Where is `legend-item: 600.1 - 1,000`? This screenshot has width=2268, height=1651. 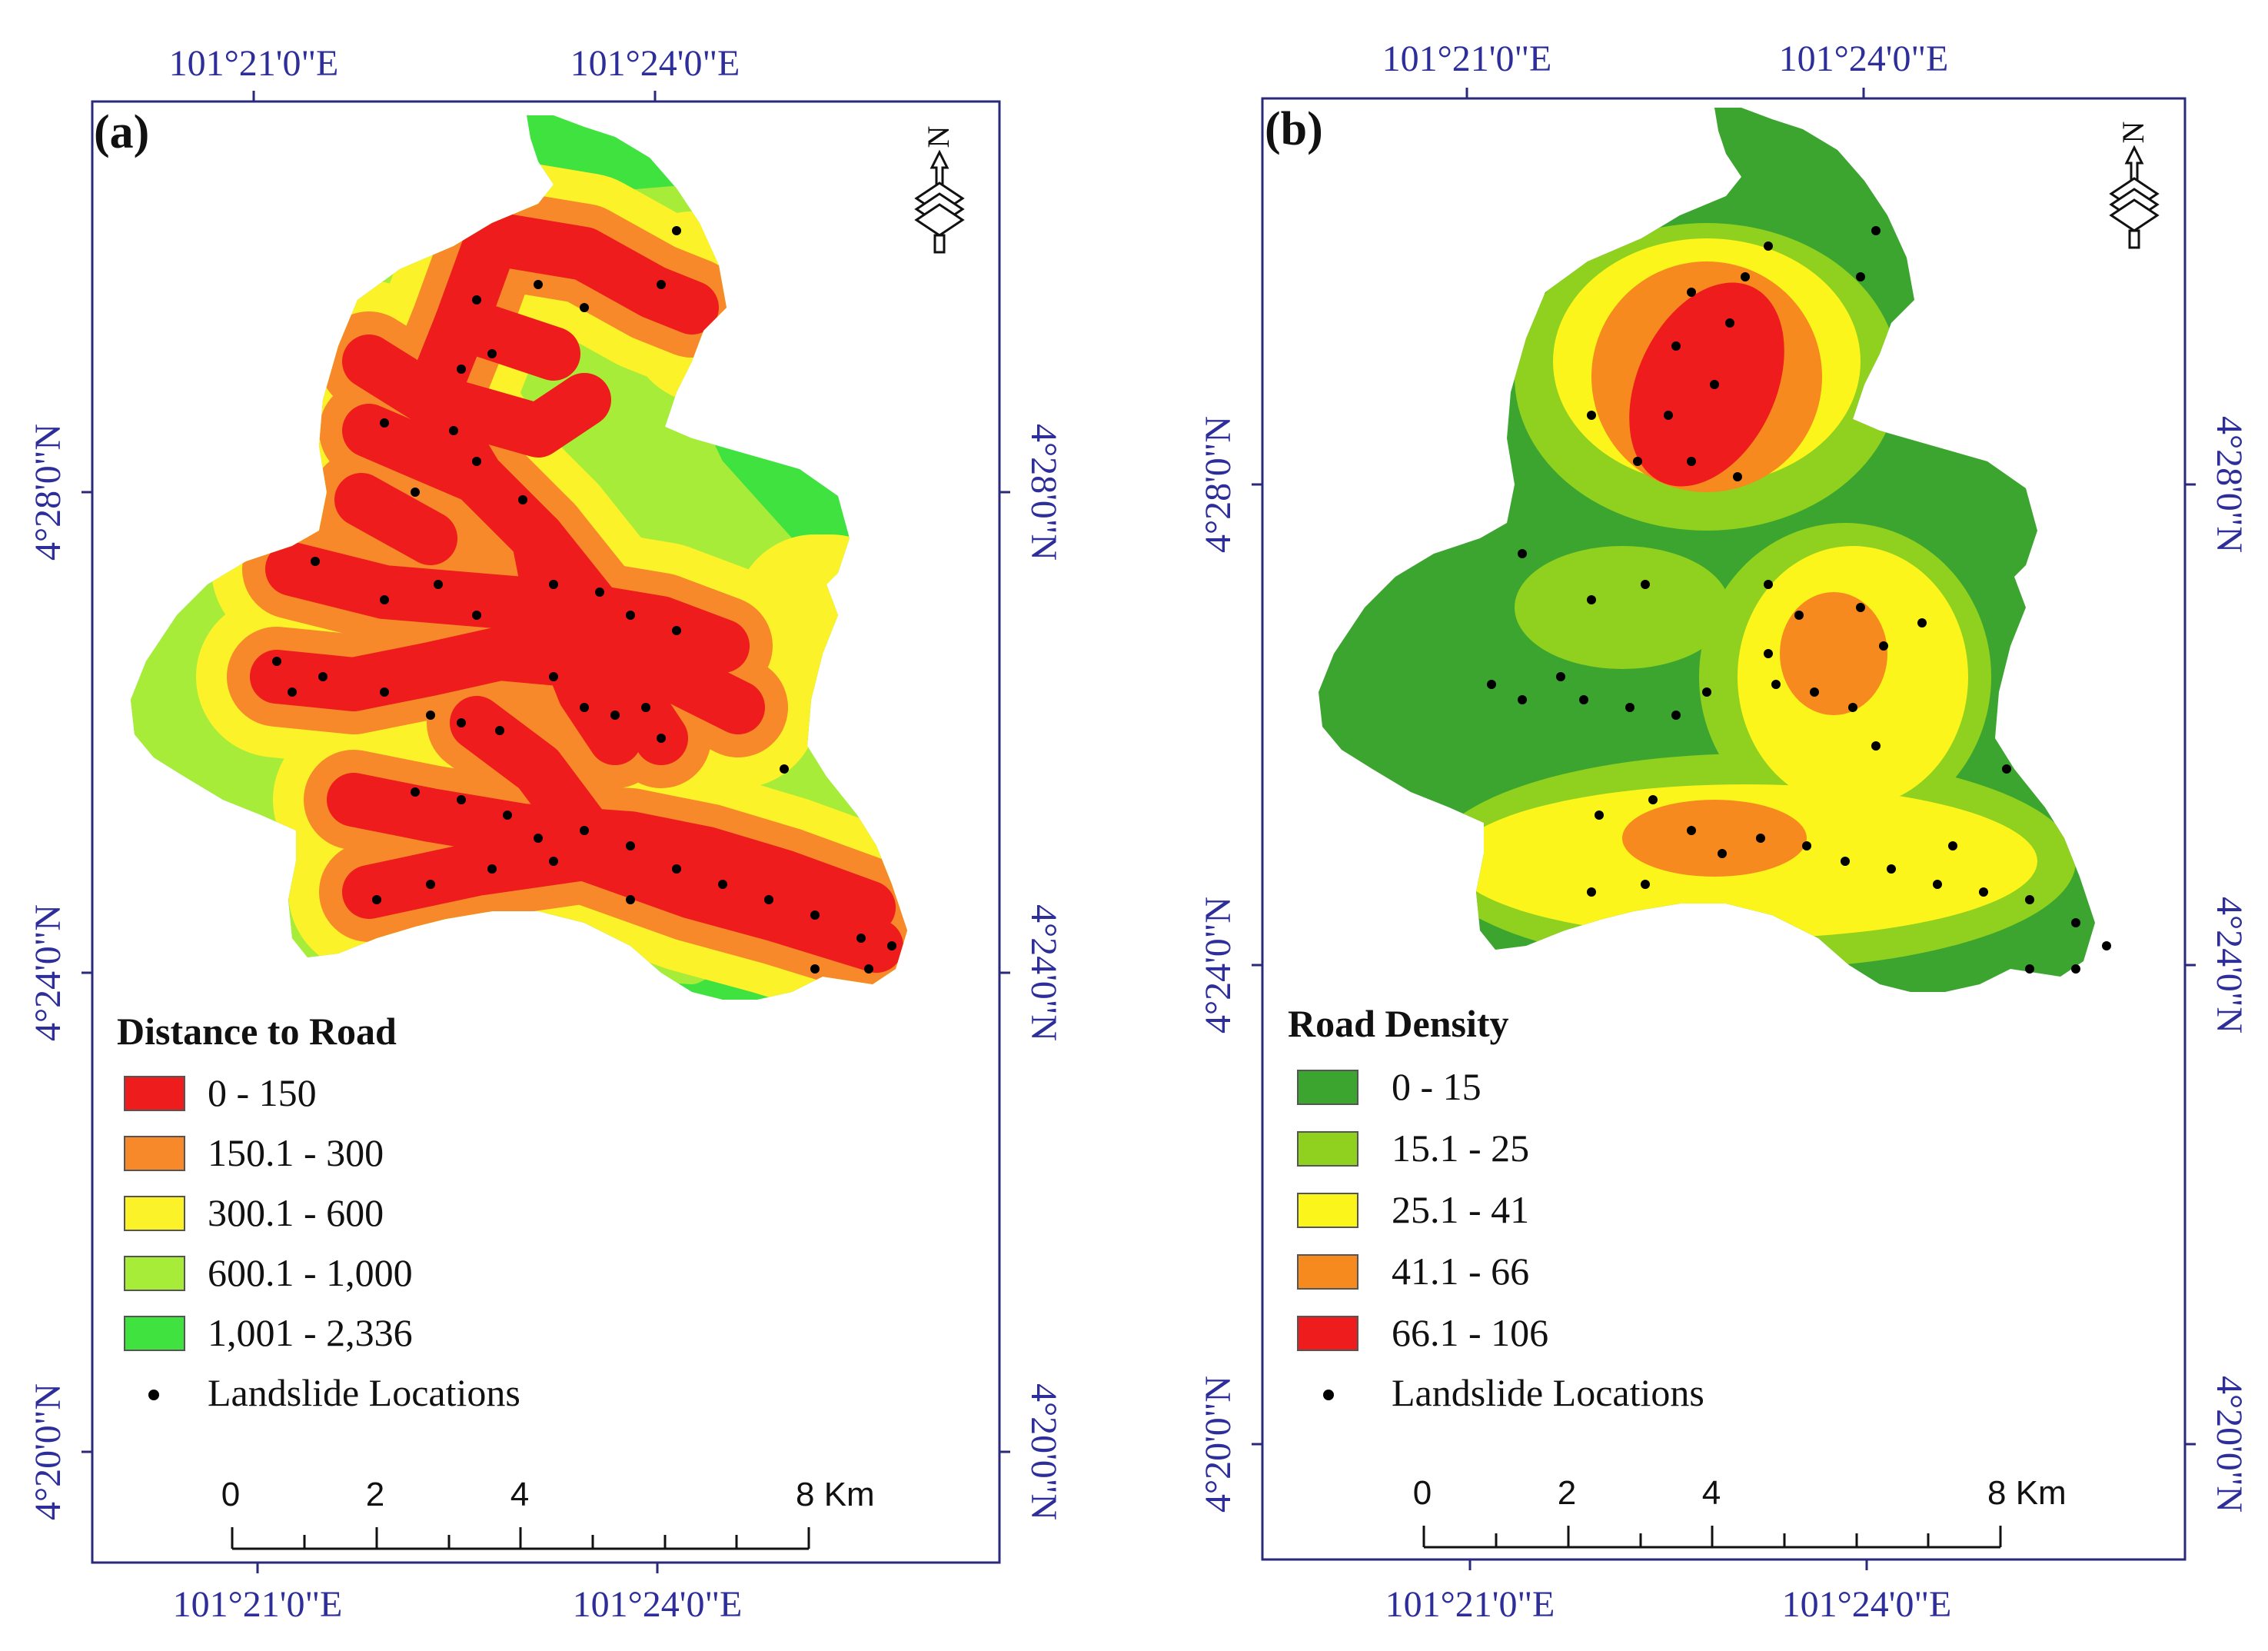
legend-item: 600.1 - 1,000 is located at coordinates (268, 1272).